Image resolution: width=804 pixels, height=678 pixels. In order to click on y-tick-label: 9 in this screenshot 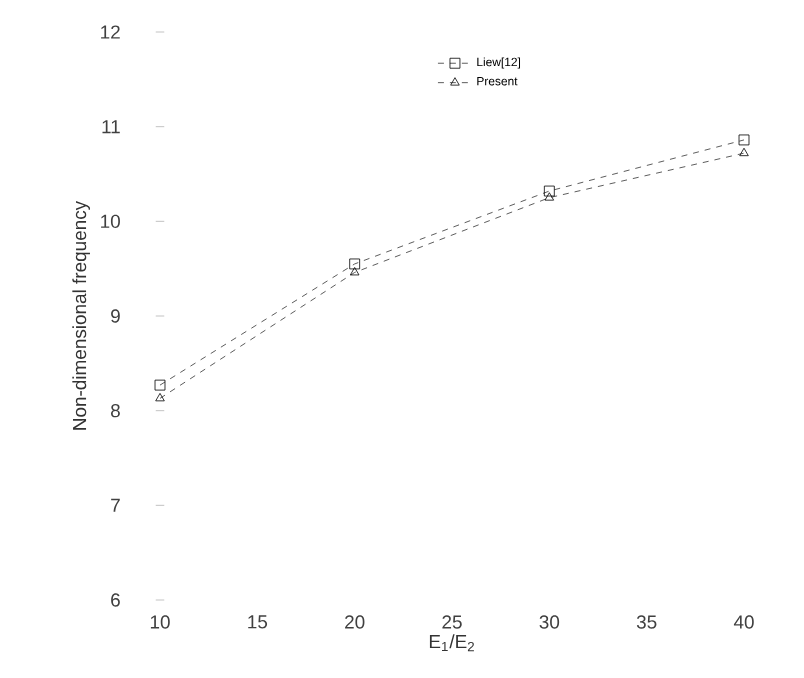, I will do `click(115, 316)`.